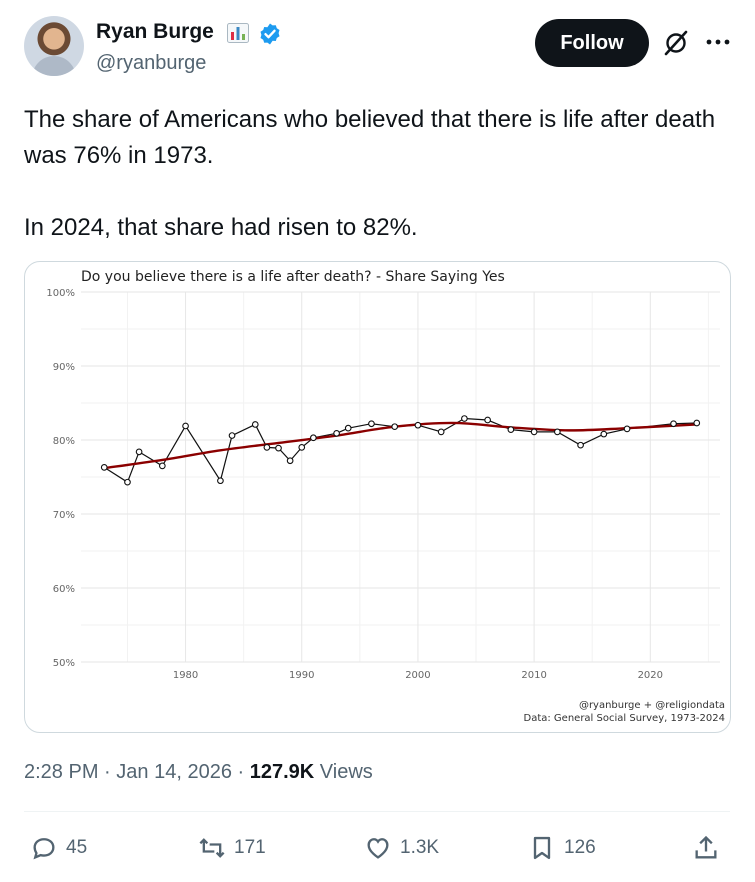 The width and height of the screenshot is (755, 882). I want to click on views-label: Views, so click(346, 772).